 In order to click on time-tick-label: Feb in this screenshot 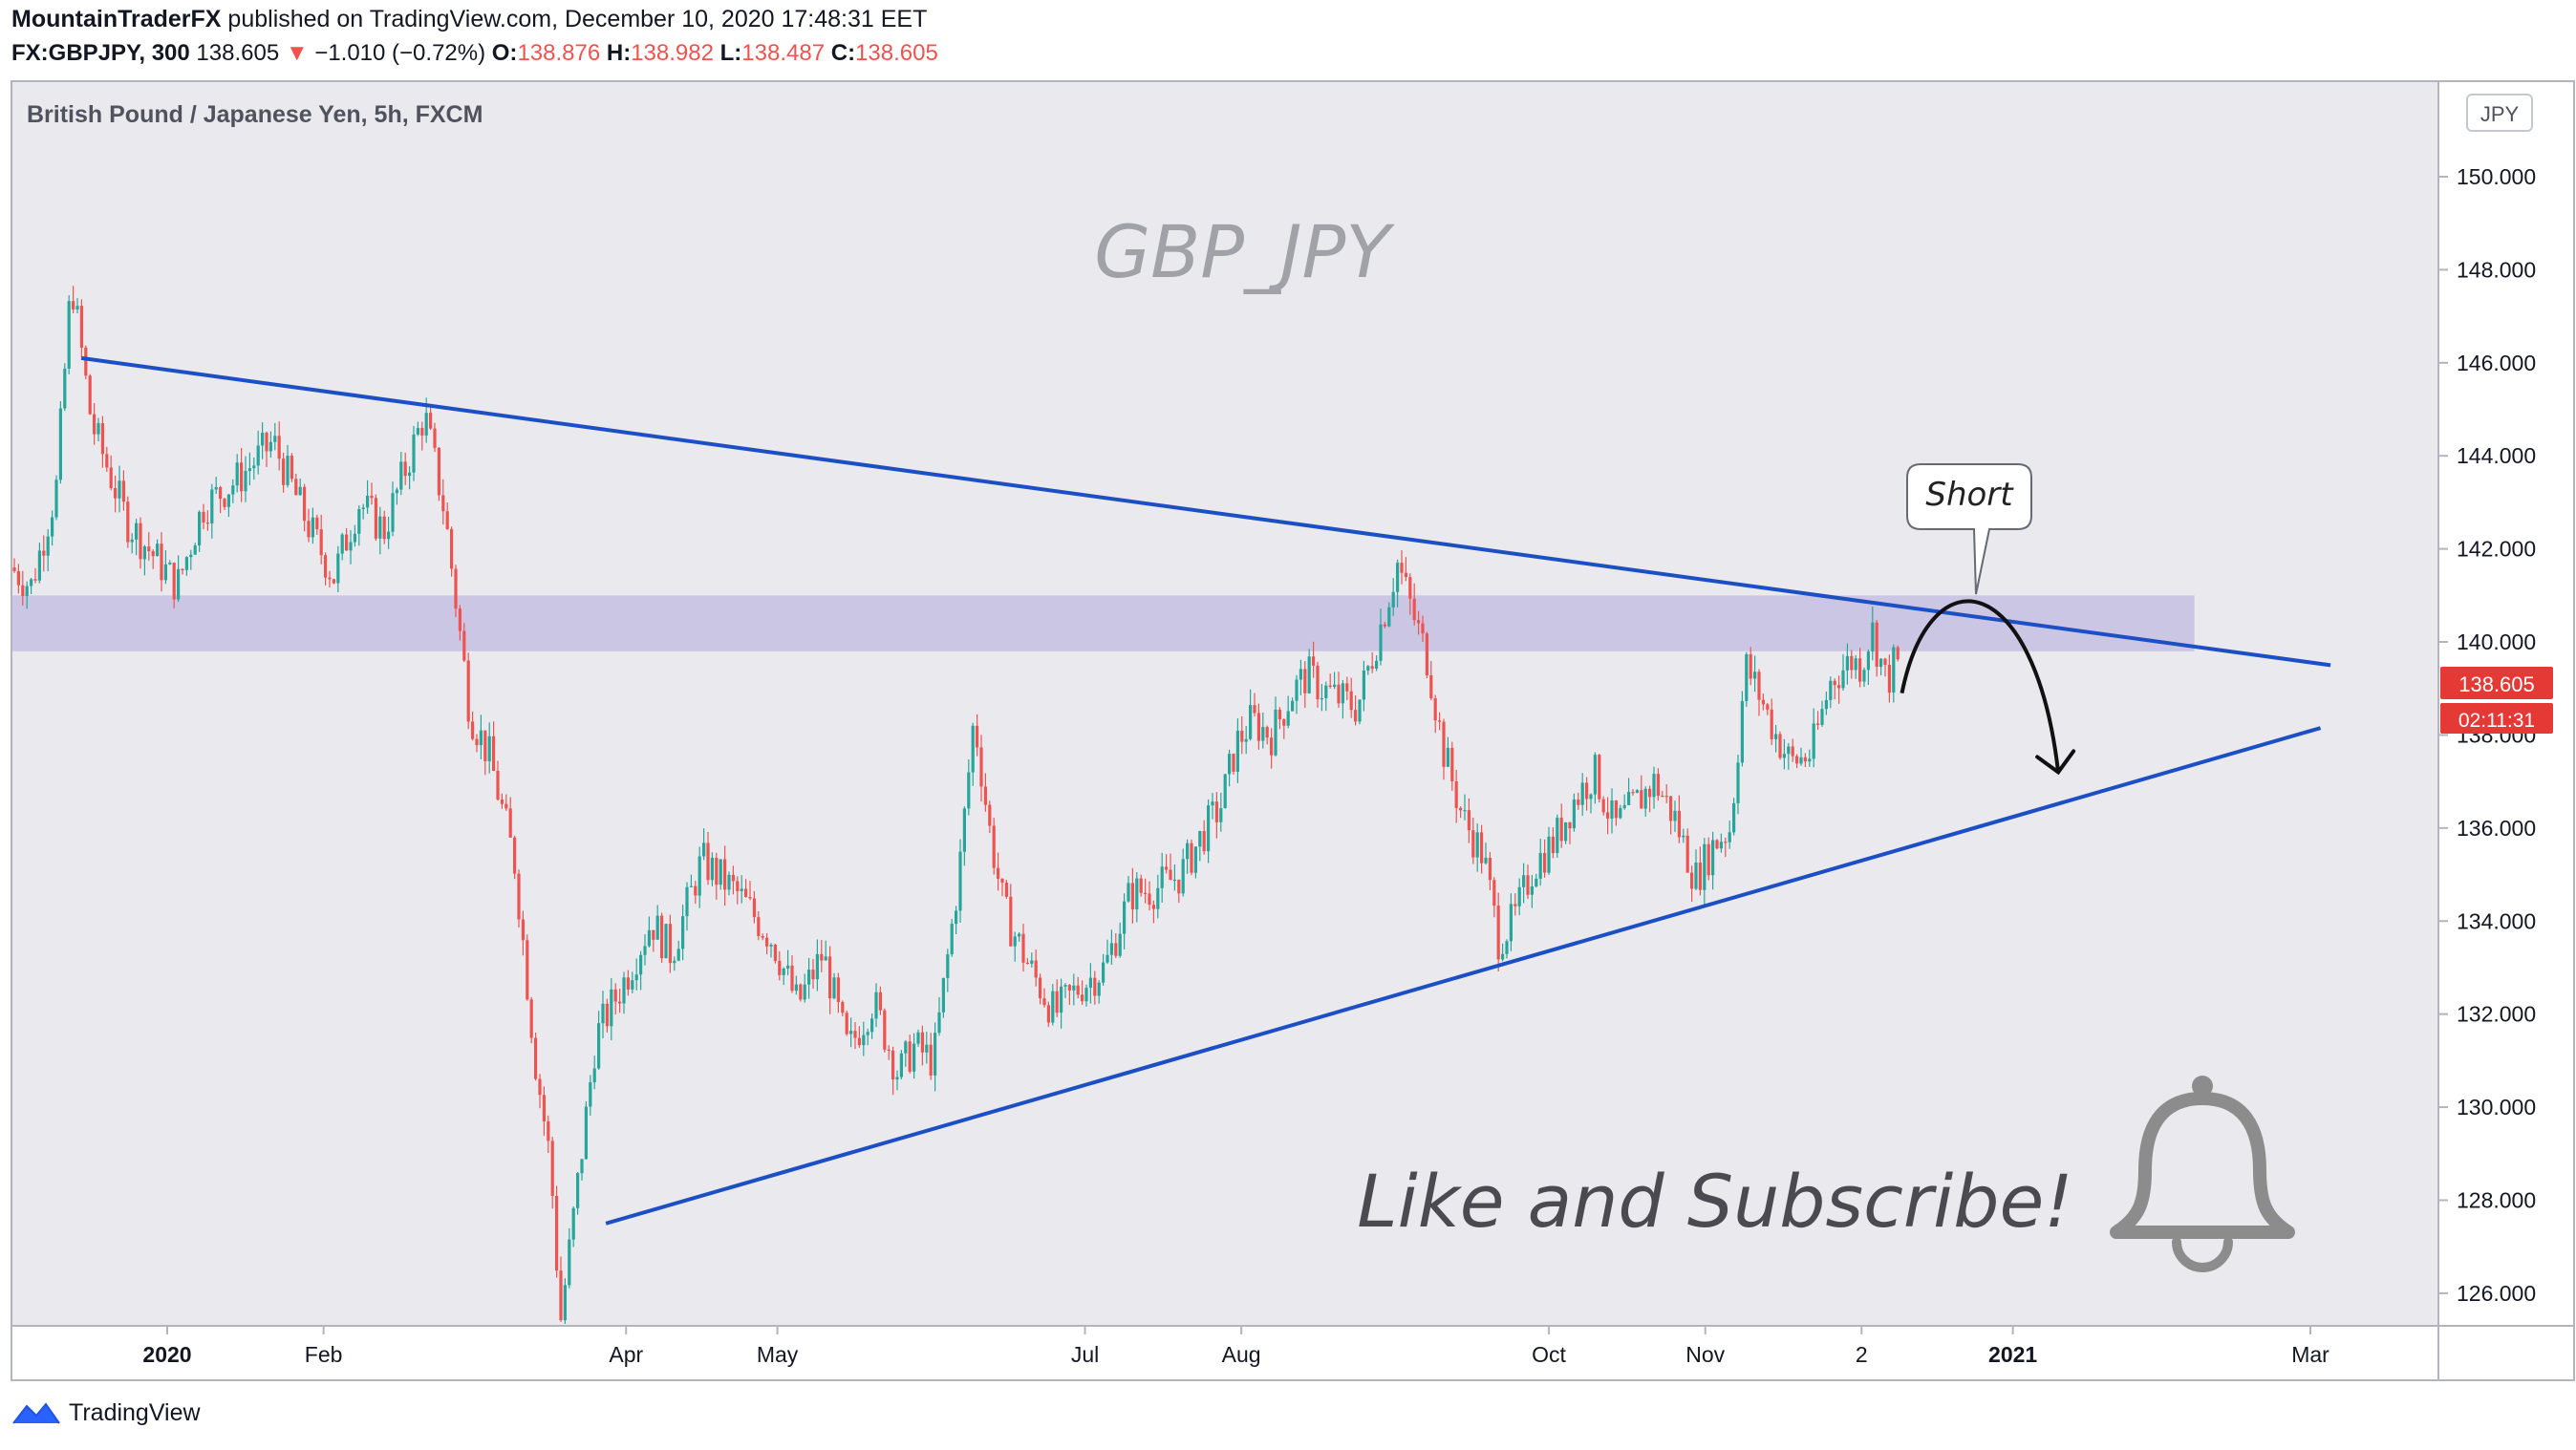, I will do `click(324, 1354)`.